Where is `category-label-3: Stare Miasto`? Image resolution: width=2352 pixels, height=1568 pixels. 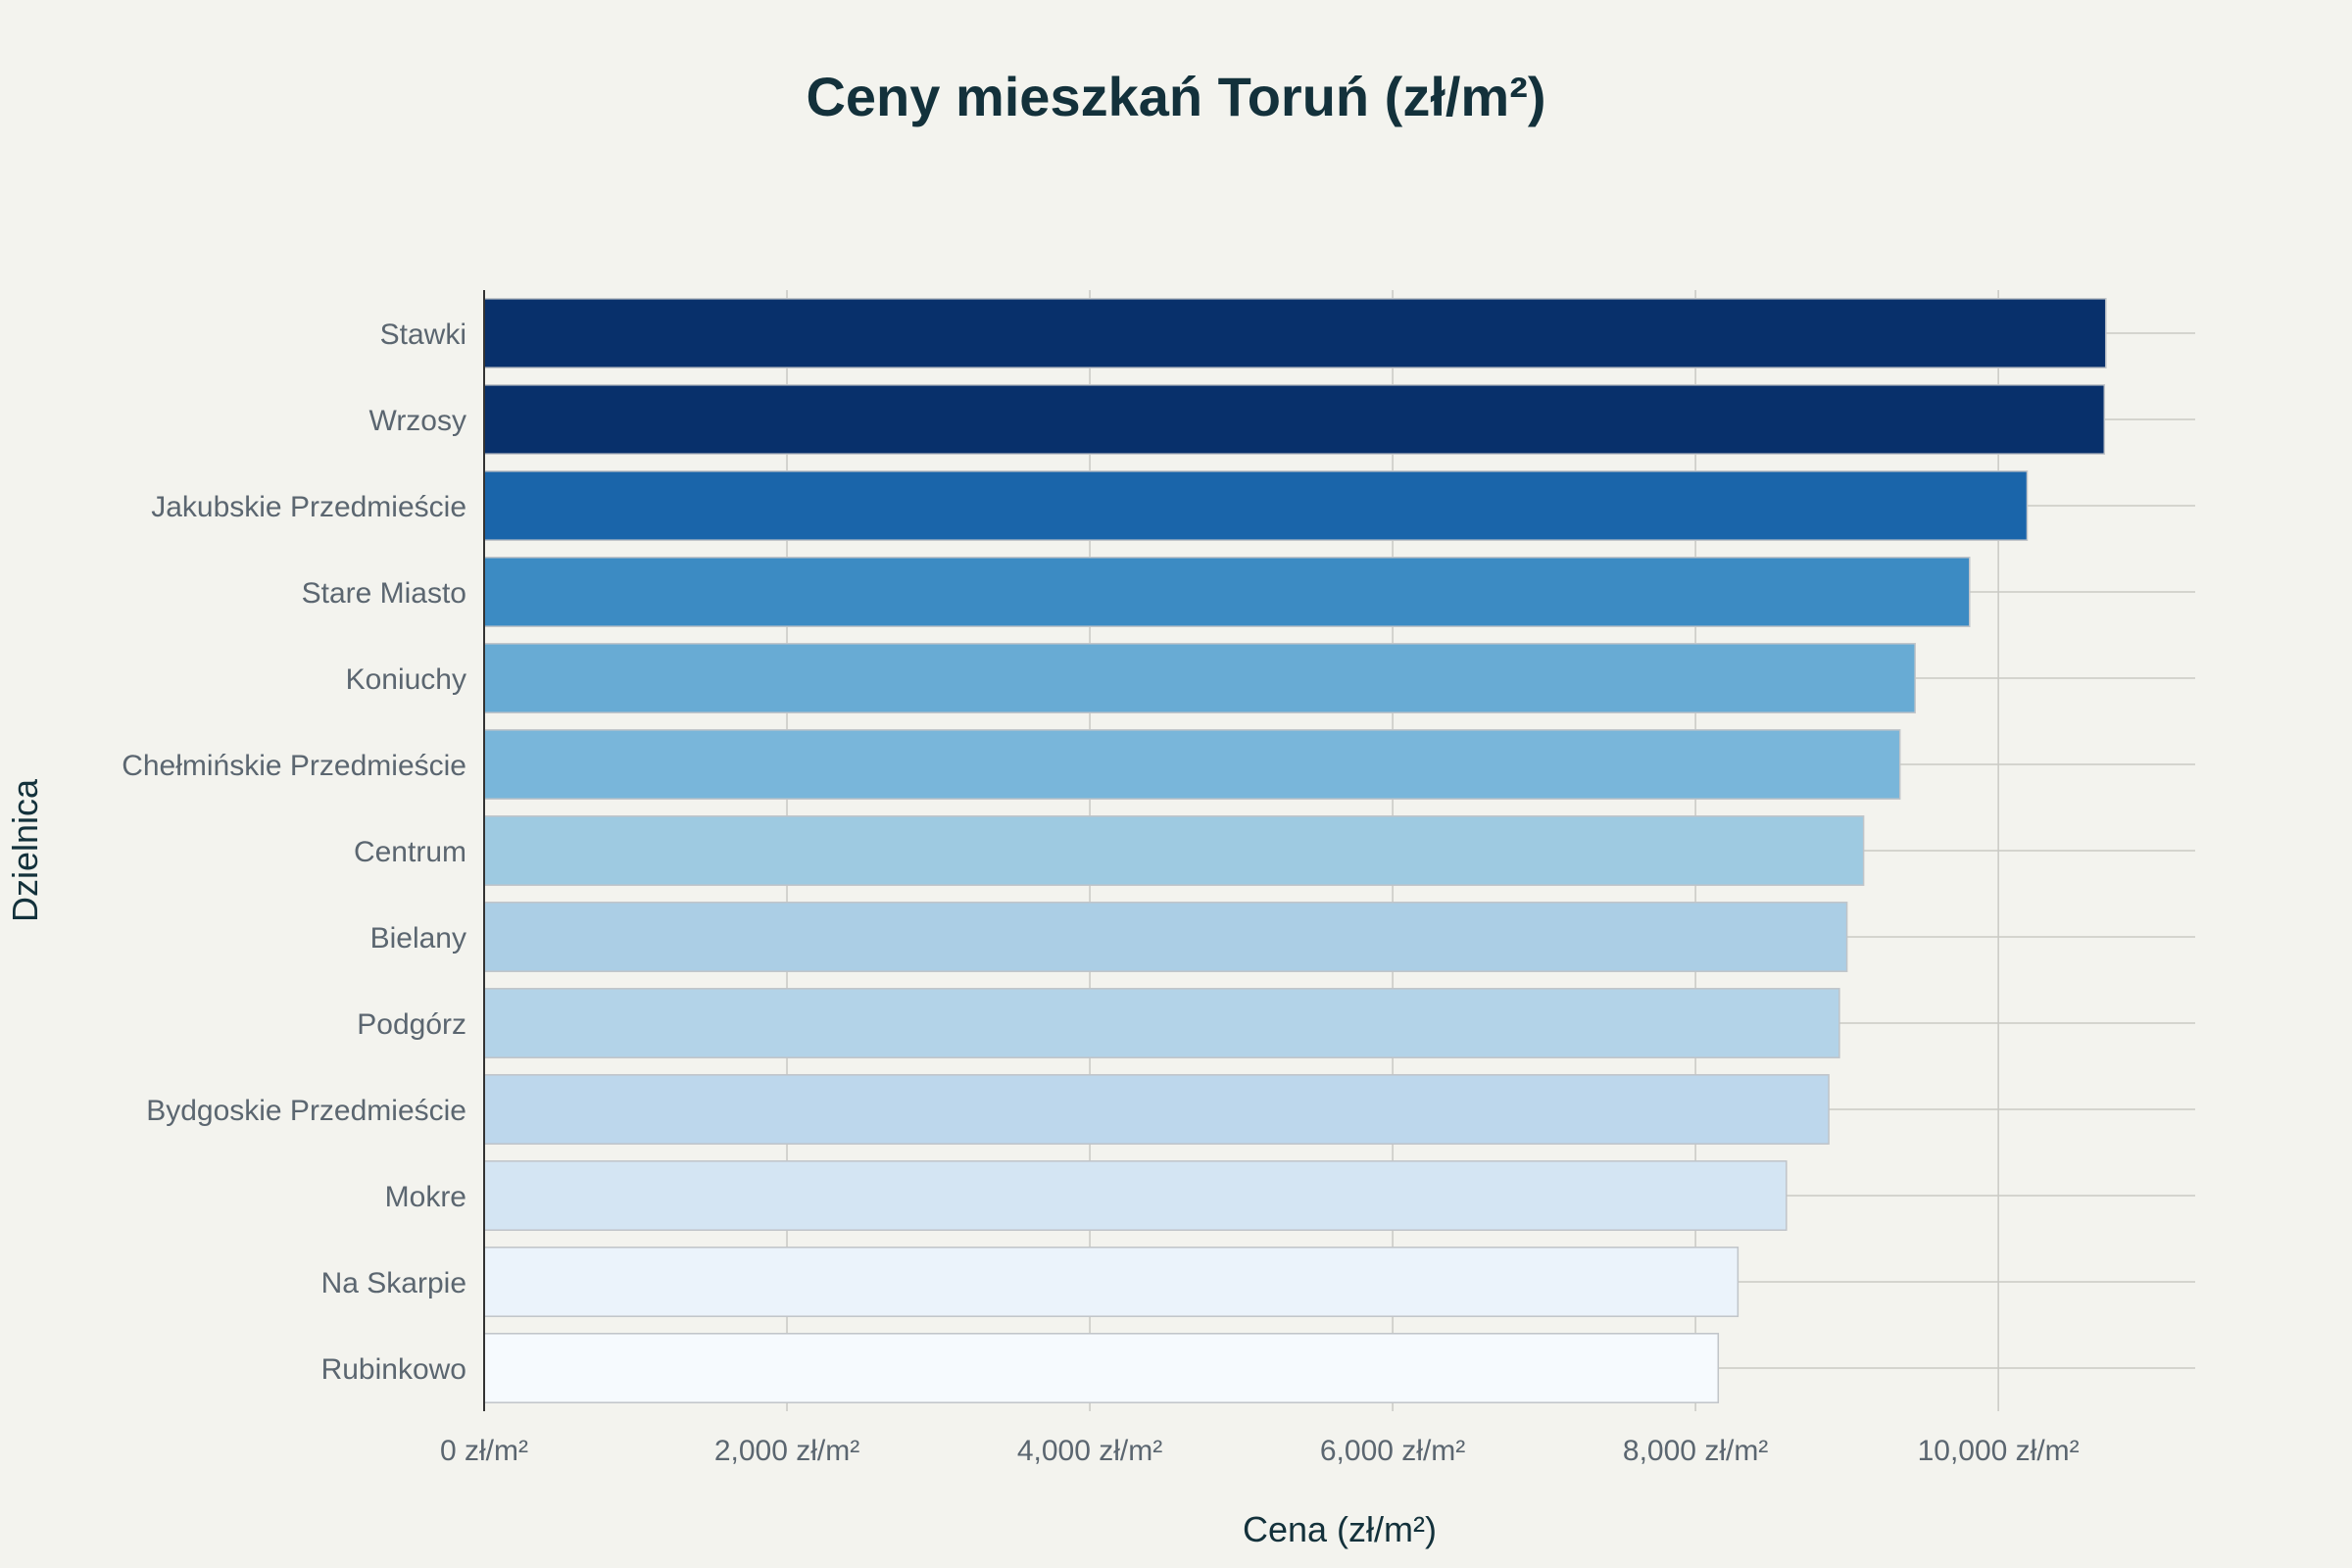 category-label-3: Stare Miasto is located at coordinates (384, 593).